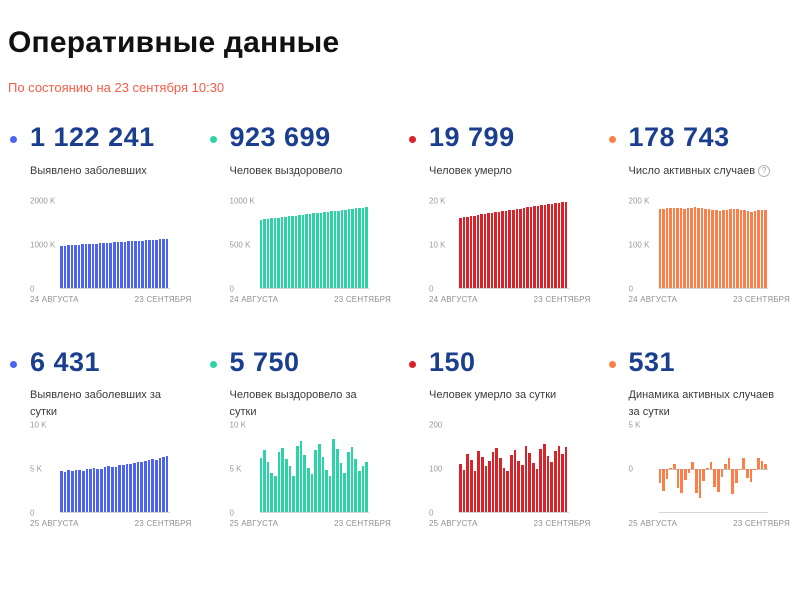 The width and height of the screenshot is (800, 600). I want to click on y-axis: 20 K 10 K 0, so click(444, 244).